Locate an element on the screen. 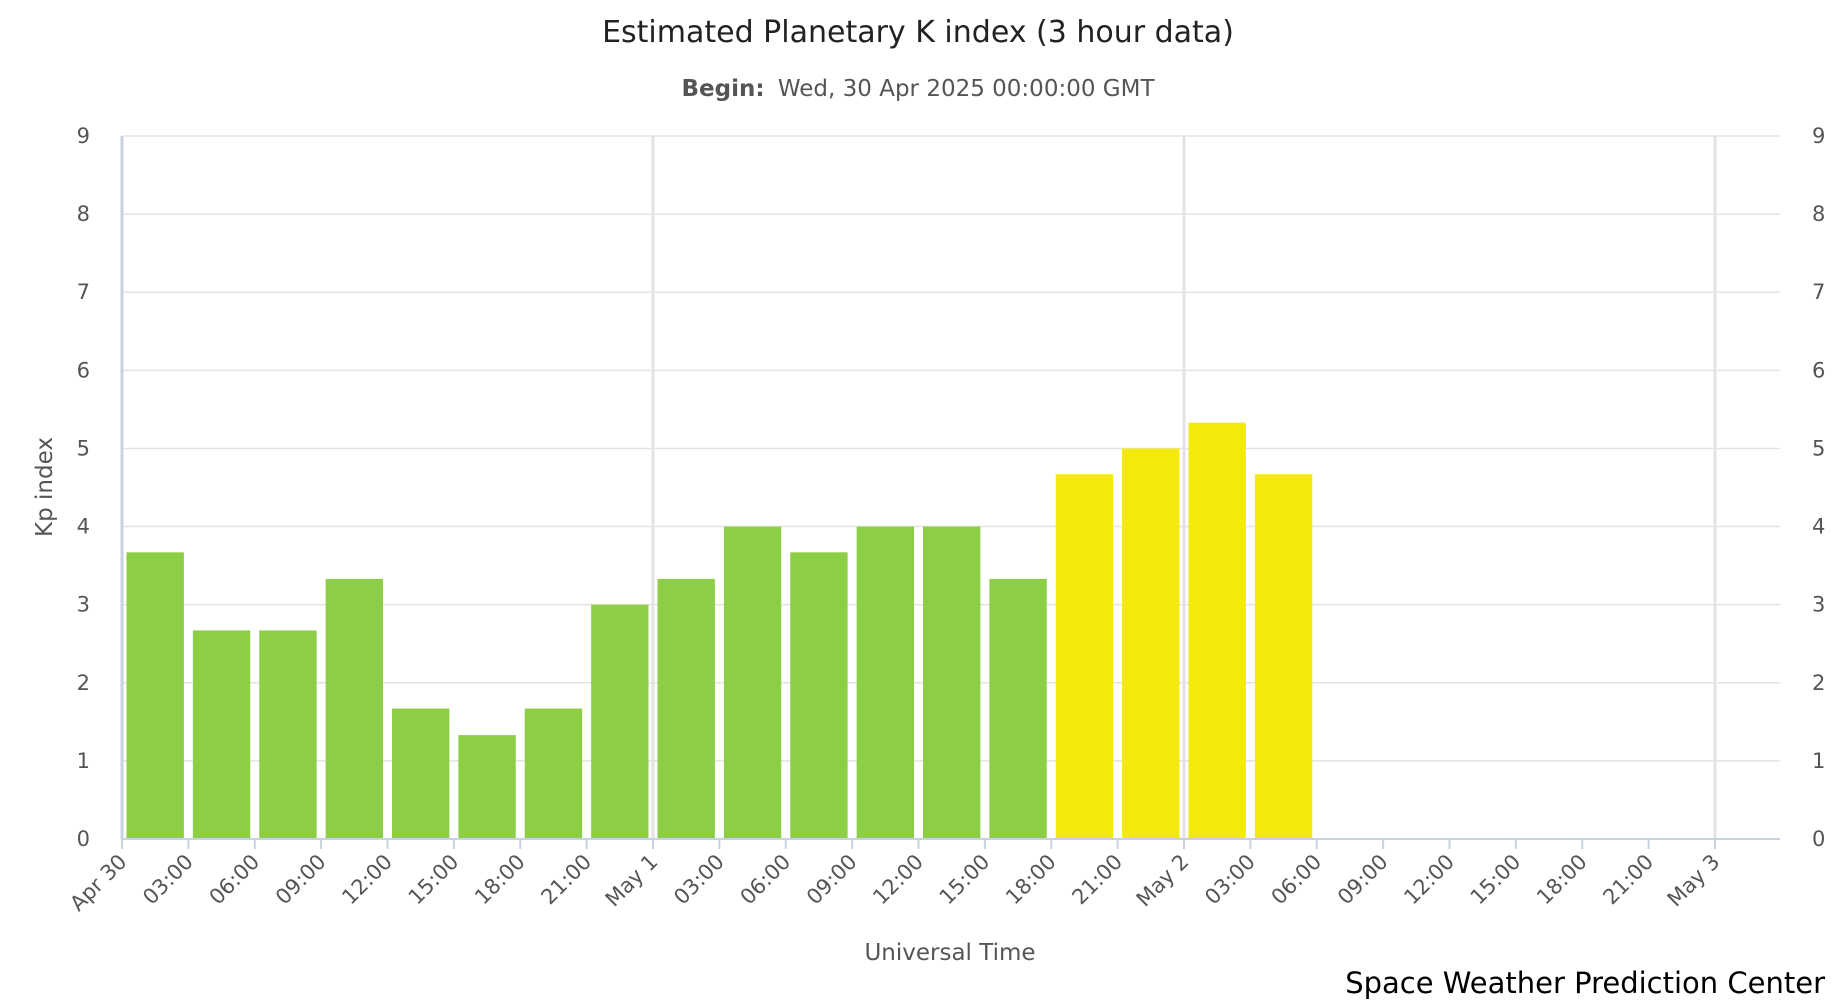 This screenshot has height=1000, width=1836. x-axis-title: Universal Time is located at coordinates (949, 953).